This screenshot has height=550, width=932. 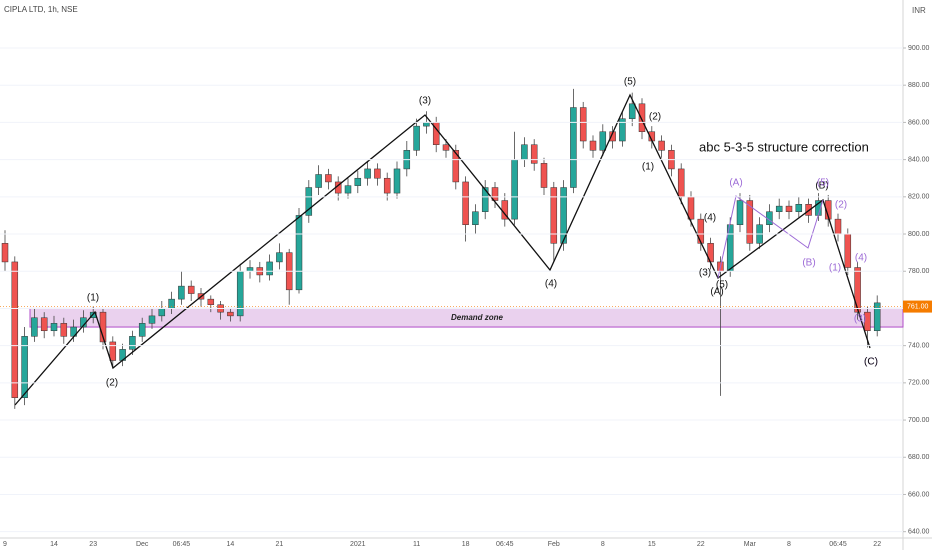 What do you see at coordinates (919, 383) in the screenshot?
I see `y-tick-label: 720.00` at bounding box center [919, 383].